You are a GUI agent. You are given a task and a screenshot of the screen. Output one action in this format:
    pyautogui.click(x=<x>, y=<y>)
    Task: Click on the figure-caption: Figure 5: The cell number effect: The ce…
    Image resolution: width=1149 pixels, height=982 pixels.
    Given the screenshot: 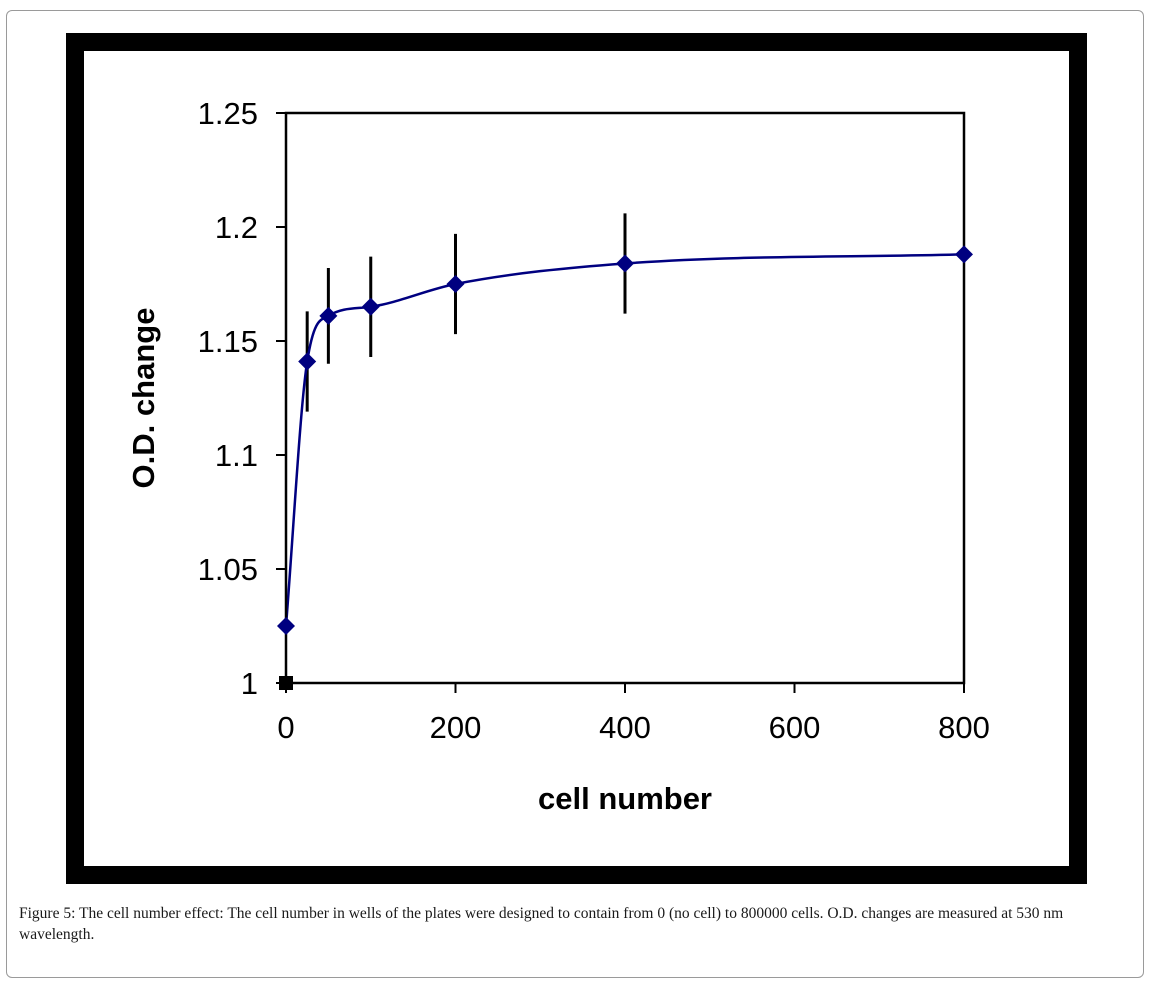 What is the action you would take?
    pyautogui.click(x=541, y=924)
    